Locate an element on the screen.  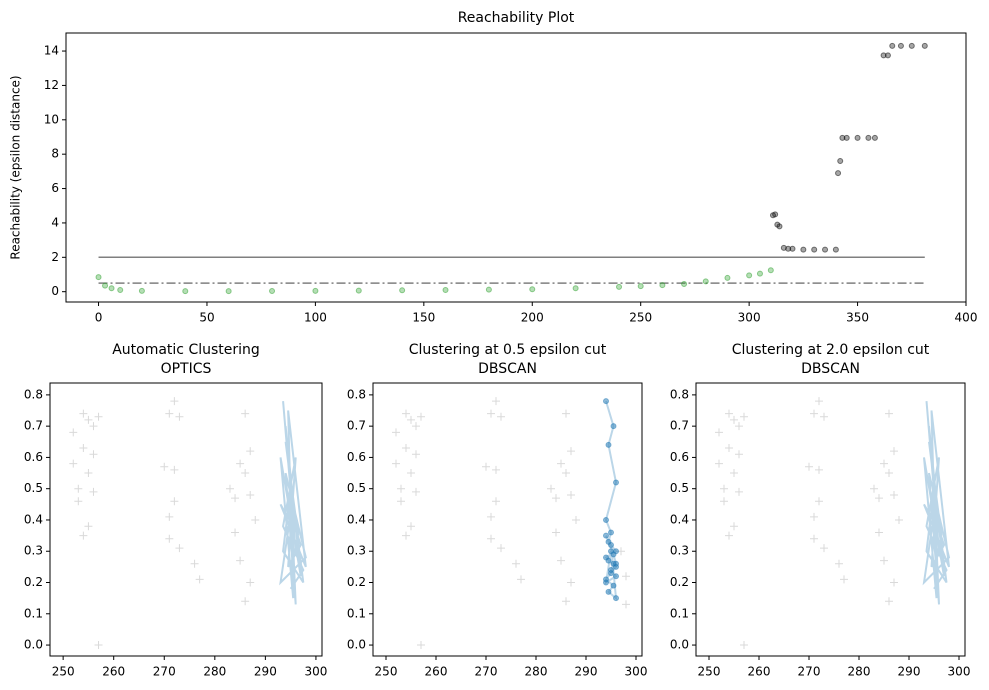
x-tick-label: 260 is located at coordinates (113, 672).